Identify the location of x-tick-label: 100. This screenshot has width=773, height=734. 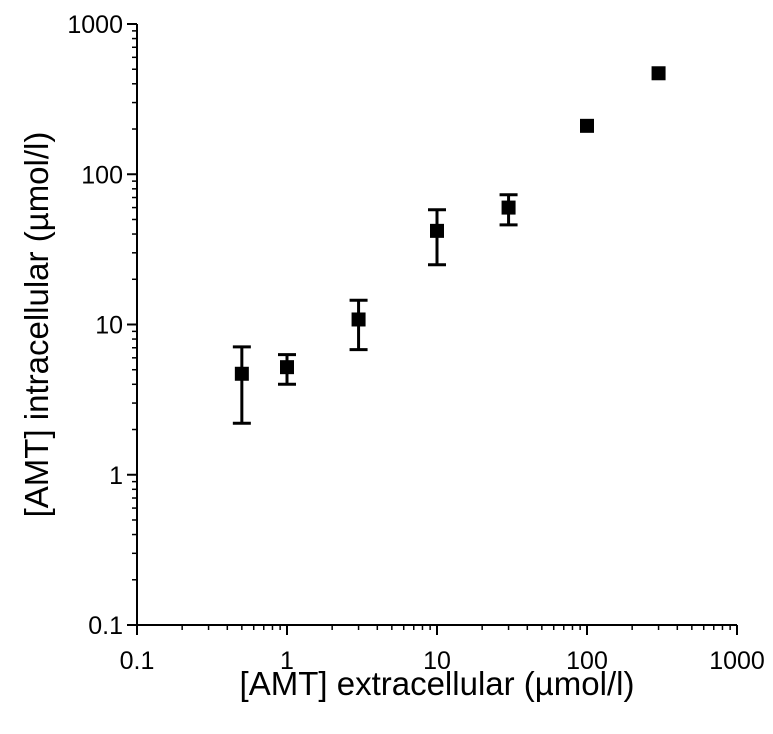
(587, 661).